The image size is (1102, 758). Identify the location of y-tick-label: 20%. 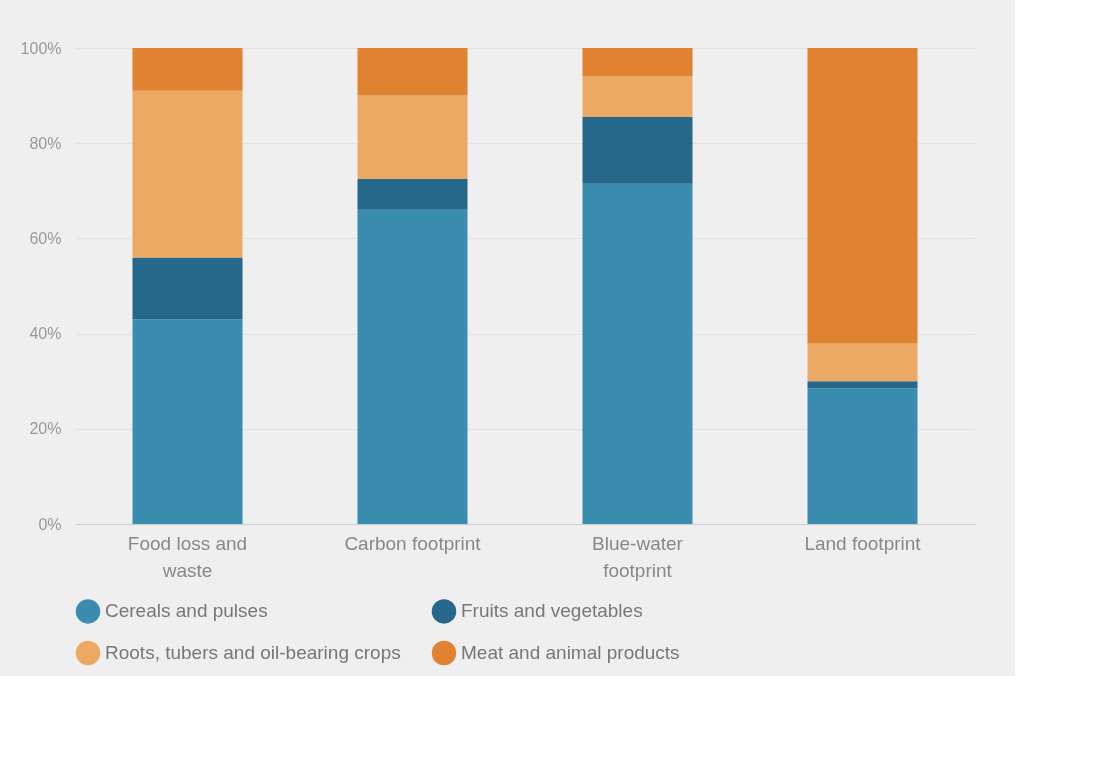
(45, 429).